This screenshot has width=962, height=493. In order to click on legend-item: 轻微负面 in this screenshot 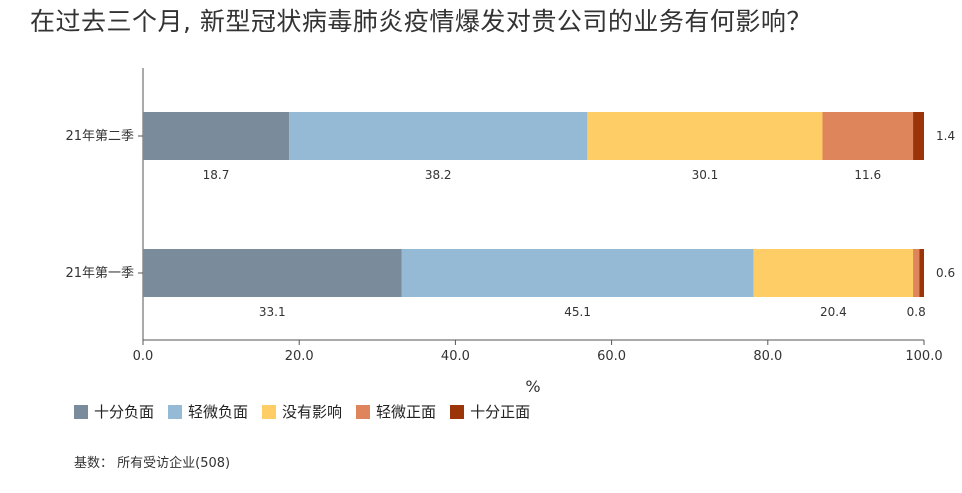, I will do `click(208, 411)`.